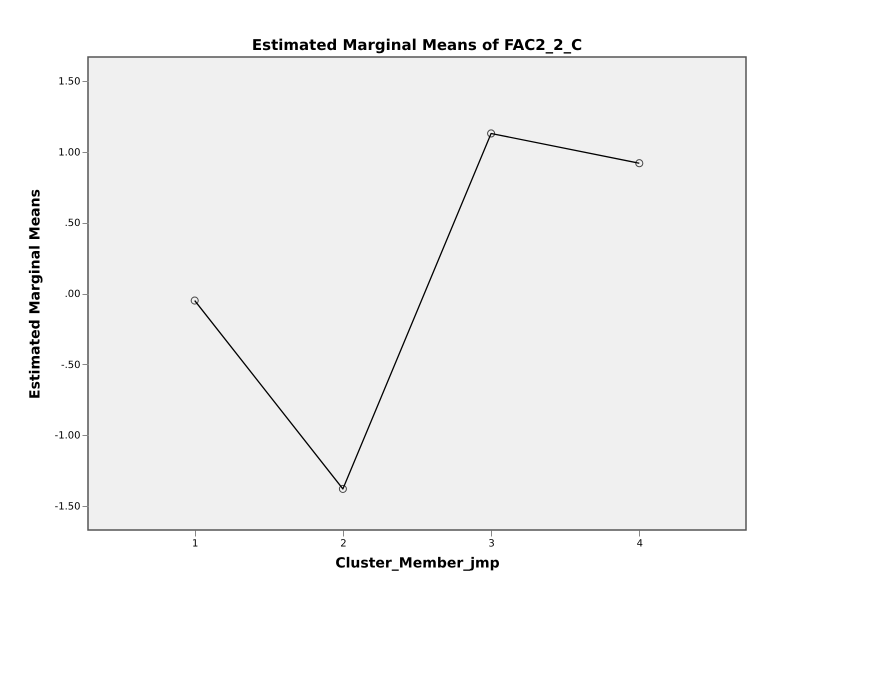  I want to click on y-tick-label: -1.00, so click(67, 436).